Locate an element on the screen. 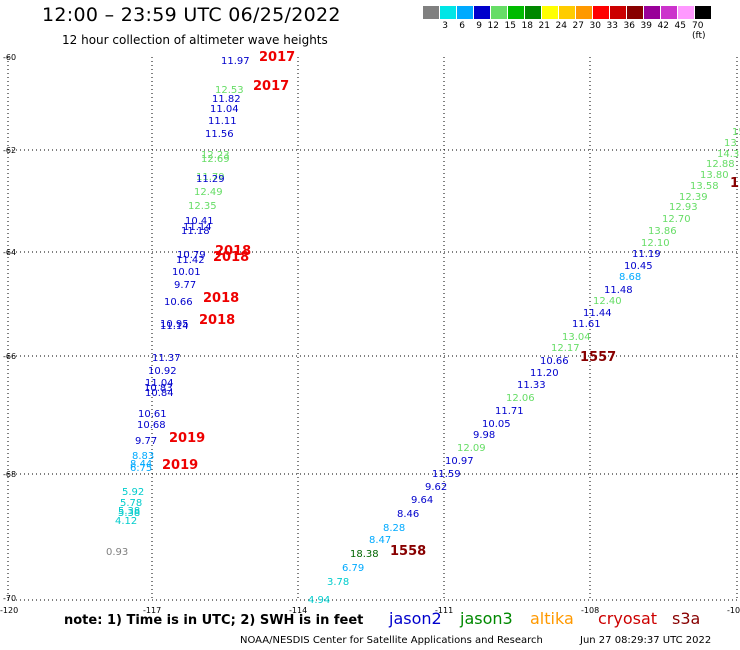 This screenshot has height=650, width=740. color-legend-label: 33 is located at coordinates (612, 26).